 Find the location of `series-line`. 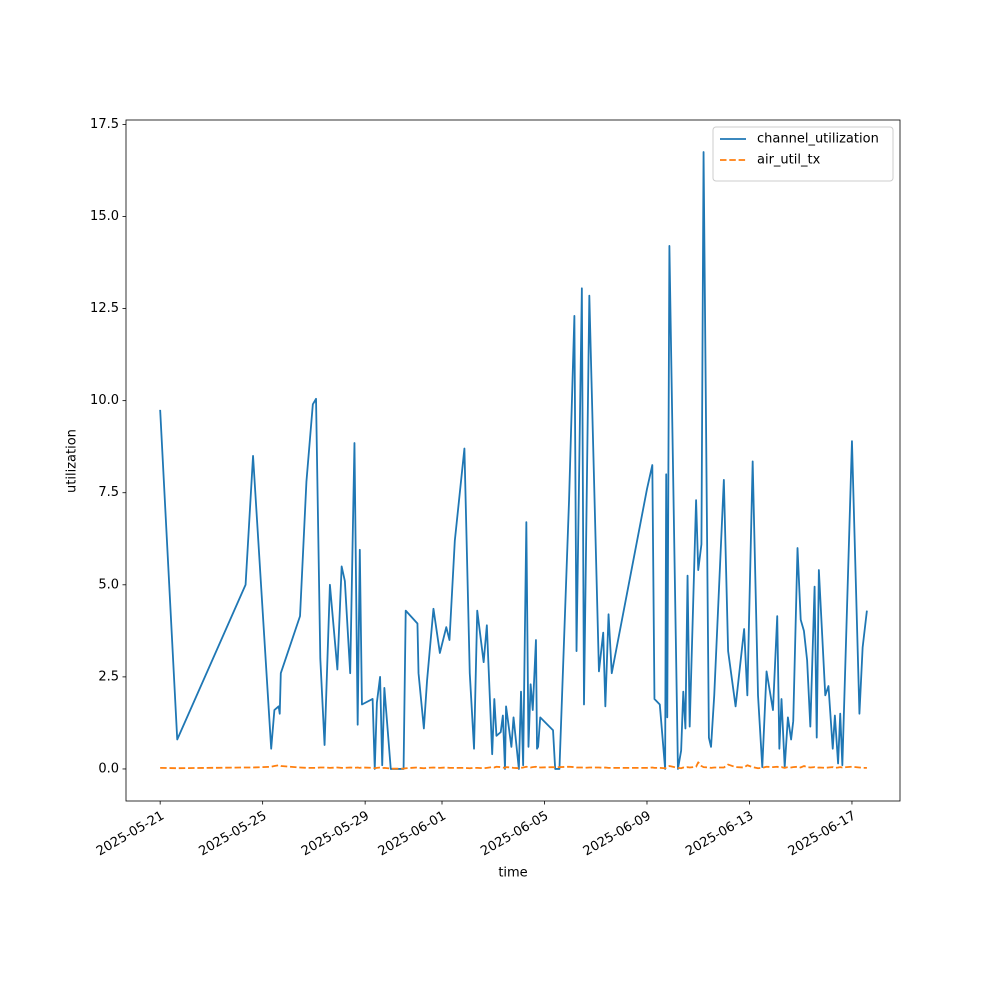

series-line is located at coordinates (513, 765).